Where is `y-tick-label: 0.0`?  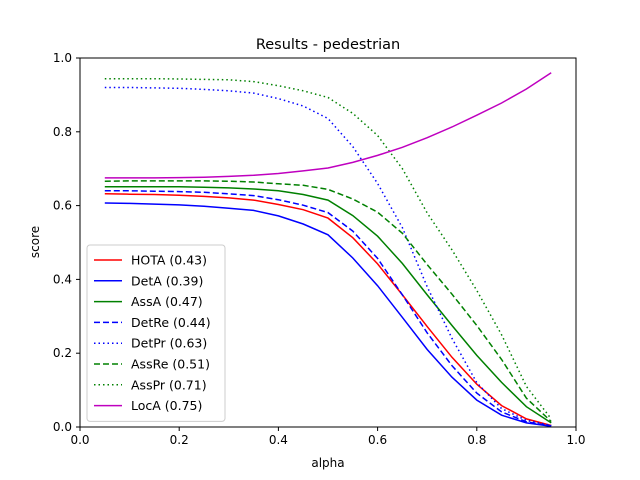
y-tick-label: 0.0 is located at coordinates (62, 427).